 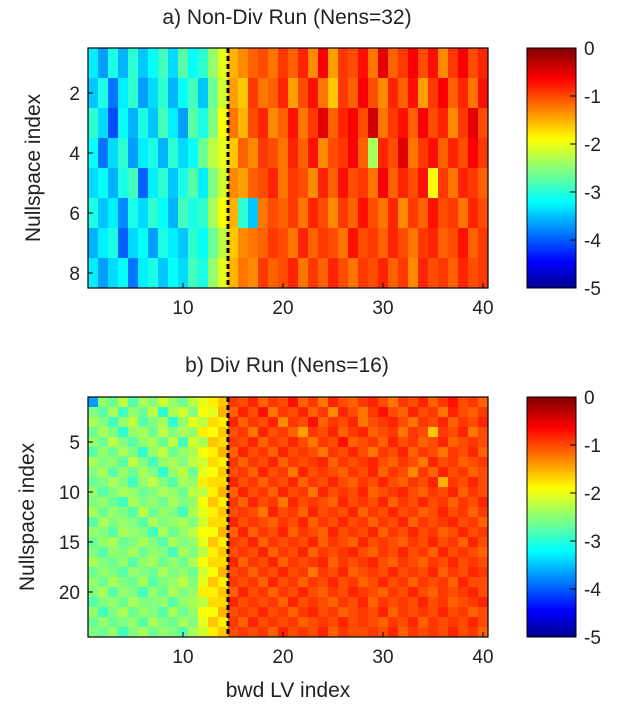 What do you see at coordinates (333, 650) in the screenshot?
I see `x-ticks-b: 10 20 30 40` at bounding box center [333, 650].